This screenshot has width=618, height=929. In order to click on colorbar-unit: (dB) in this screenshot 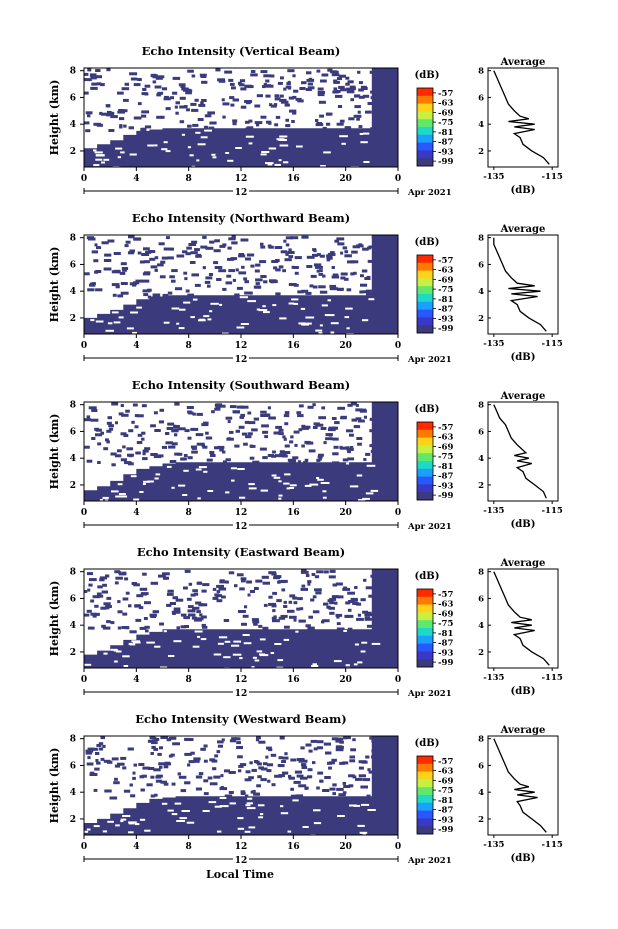, I will do `click(427, 242)`.